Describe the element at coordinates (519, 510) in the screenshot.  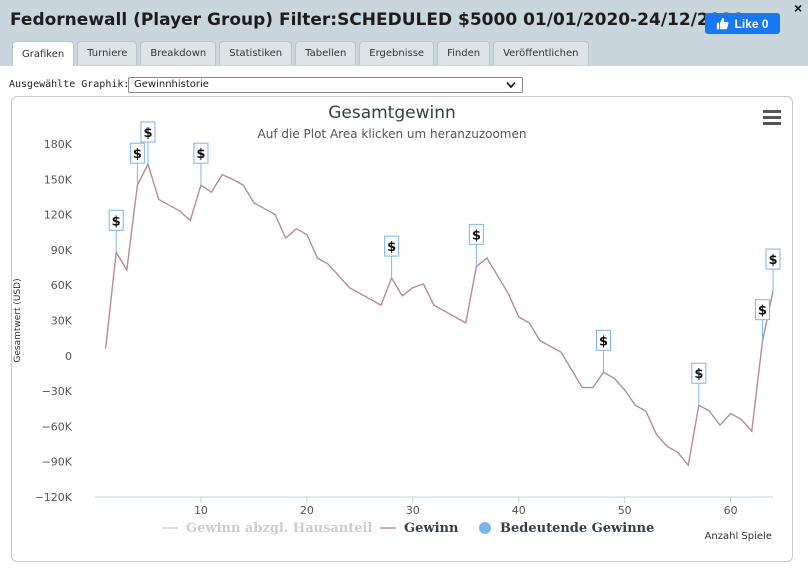
I see `x-tick-label: 40` at that location.